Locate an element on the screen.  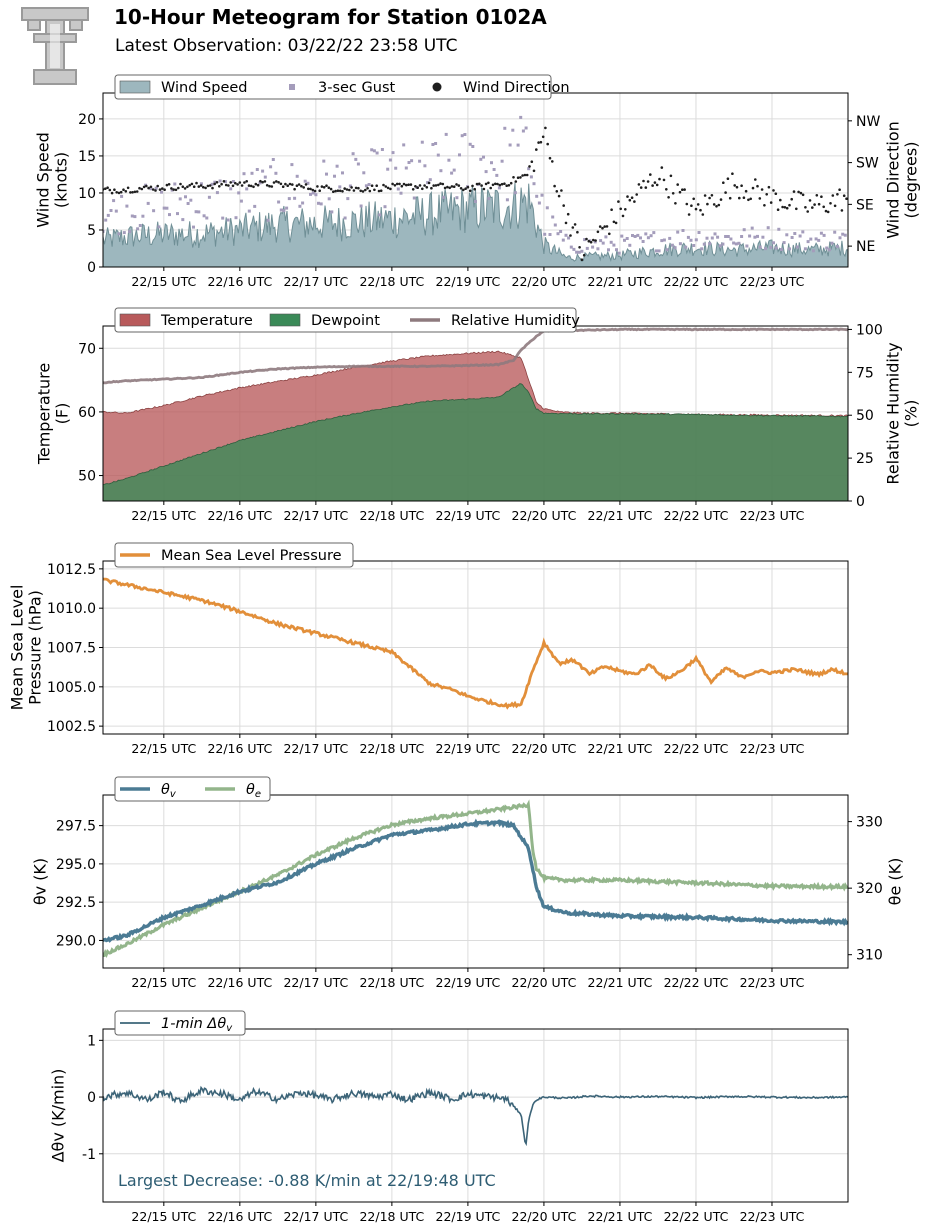
x-tick-label: 22/22 UTC is located at coordinates (696, 1216).